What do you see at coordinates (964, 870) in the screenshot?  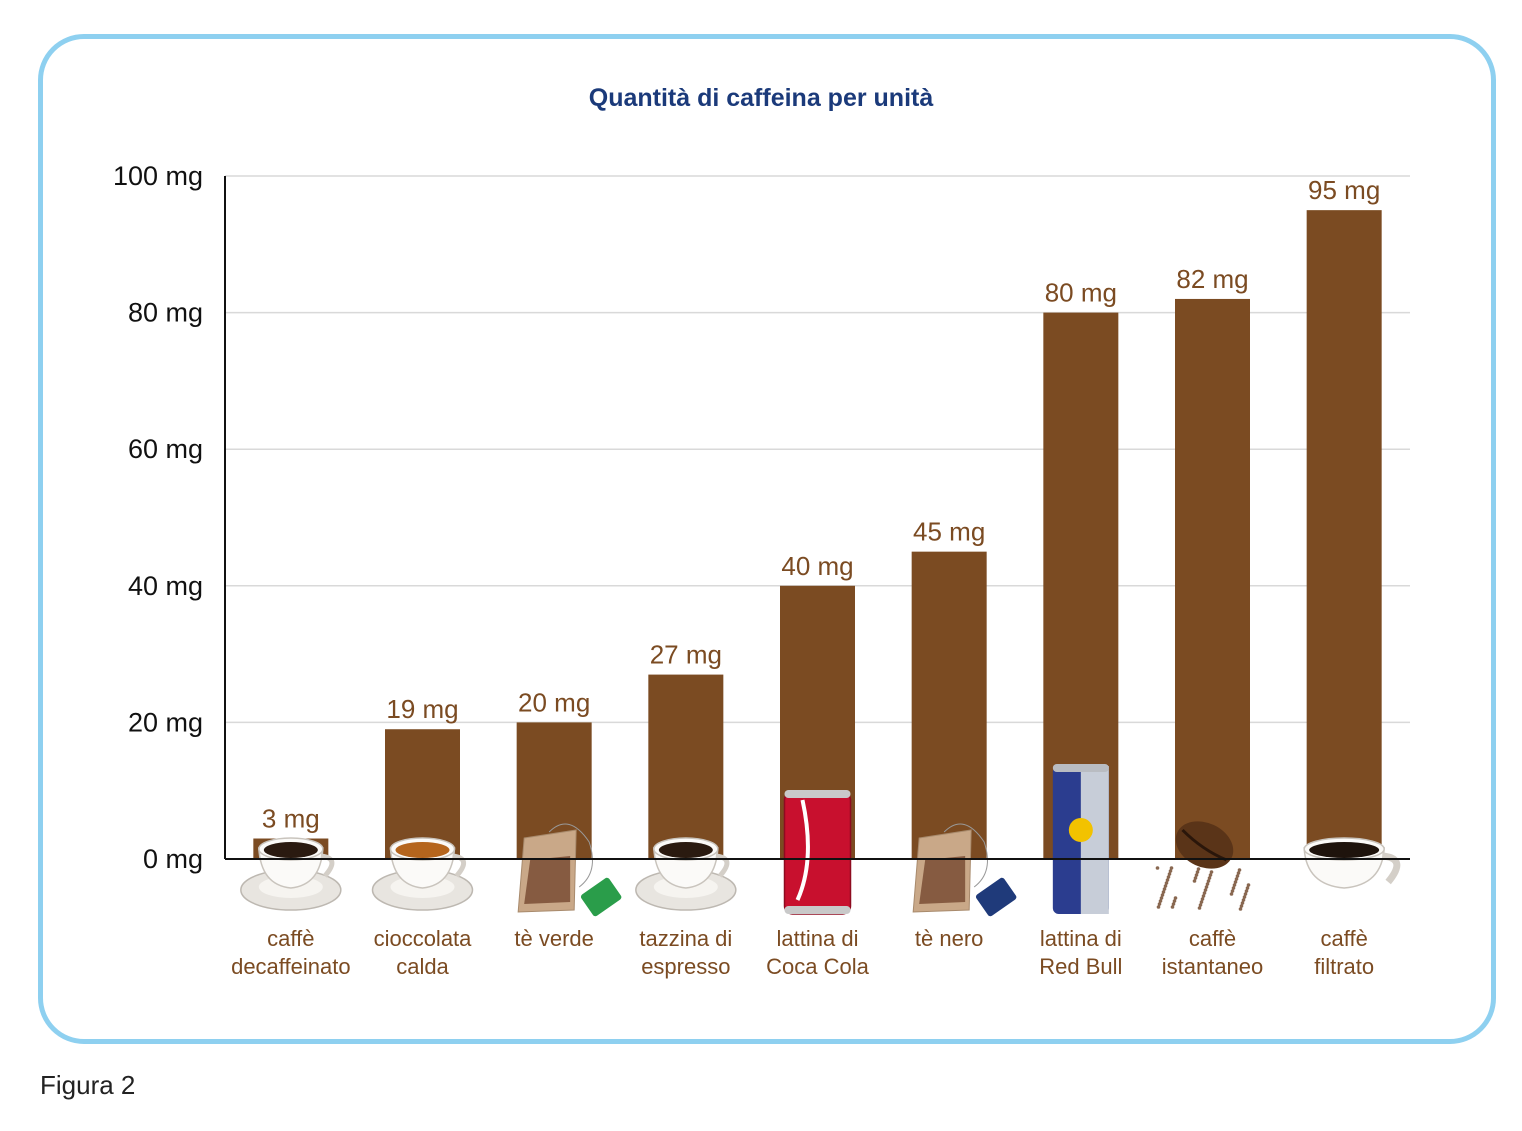 I see `black-tea-bag-icon` at bounding box center [964, 870].